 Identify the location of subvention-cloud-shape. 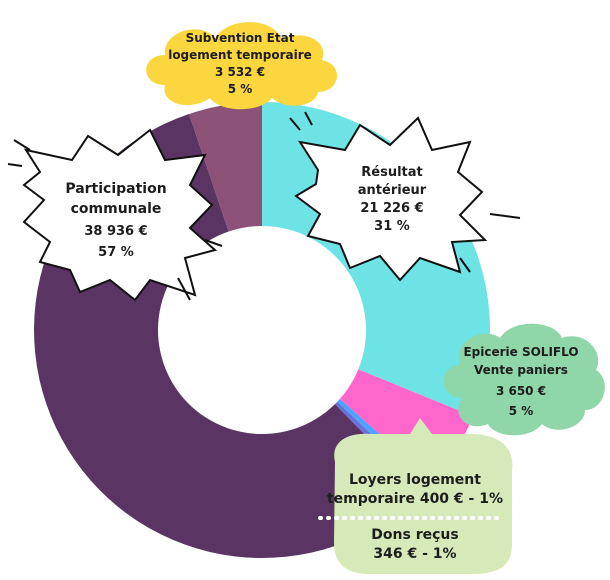
(242, 66).